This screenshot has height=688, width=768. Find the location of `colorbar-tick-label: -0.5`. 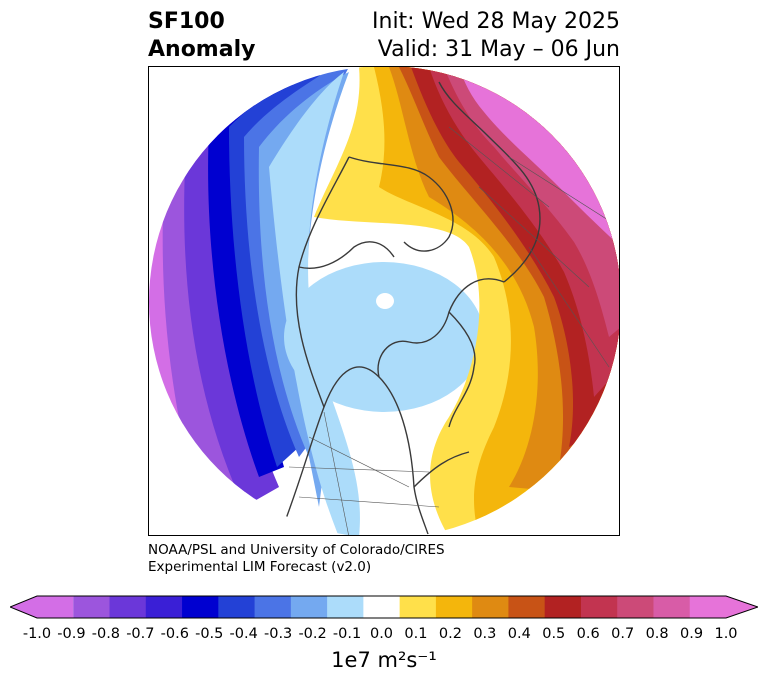

colorbar-tick-label: -0.5 is located at coordinates (209, 634).